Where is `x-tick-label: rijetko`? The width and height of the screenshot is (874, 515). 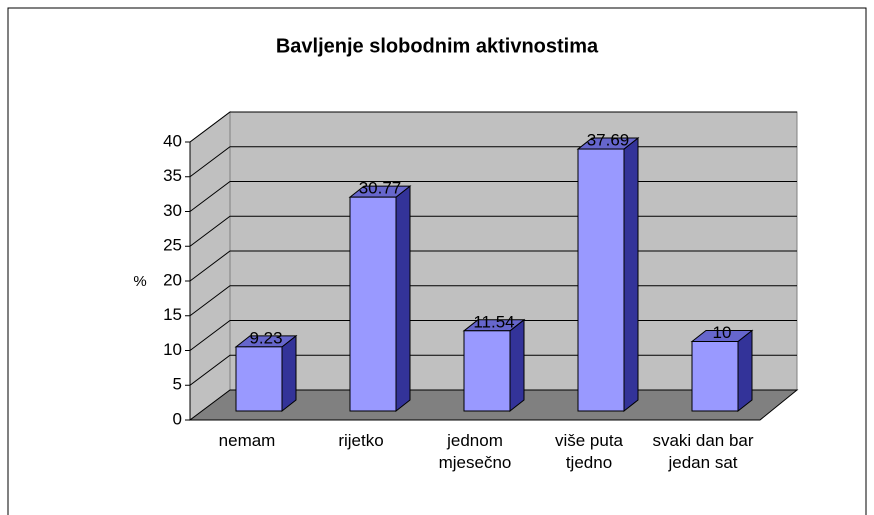
x-tick-label: rijetko is located at coordinates (361, 440).